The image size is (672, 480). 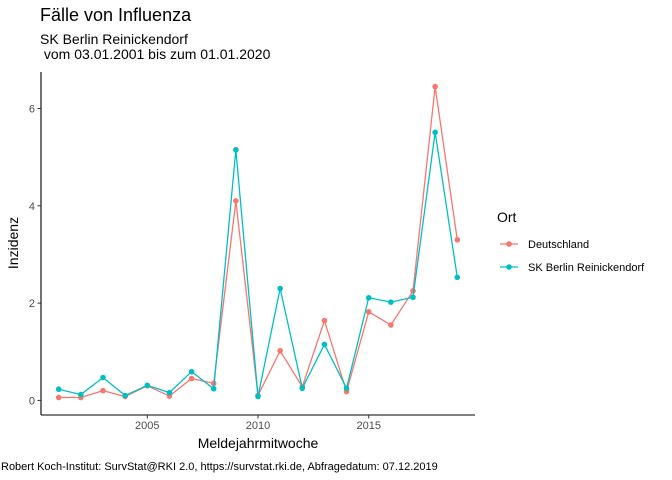 What do you see at coordinates (32, 401) in the screenshot?
I see `y-tick-label: 0` at bounding box center [32, 401].